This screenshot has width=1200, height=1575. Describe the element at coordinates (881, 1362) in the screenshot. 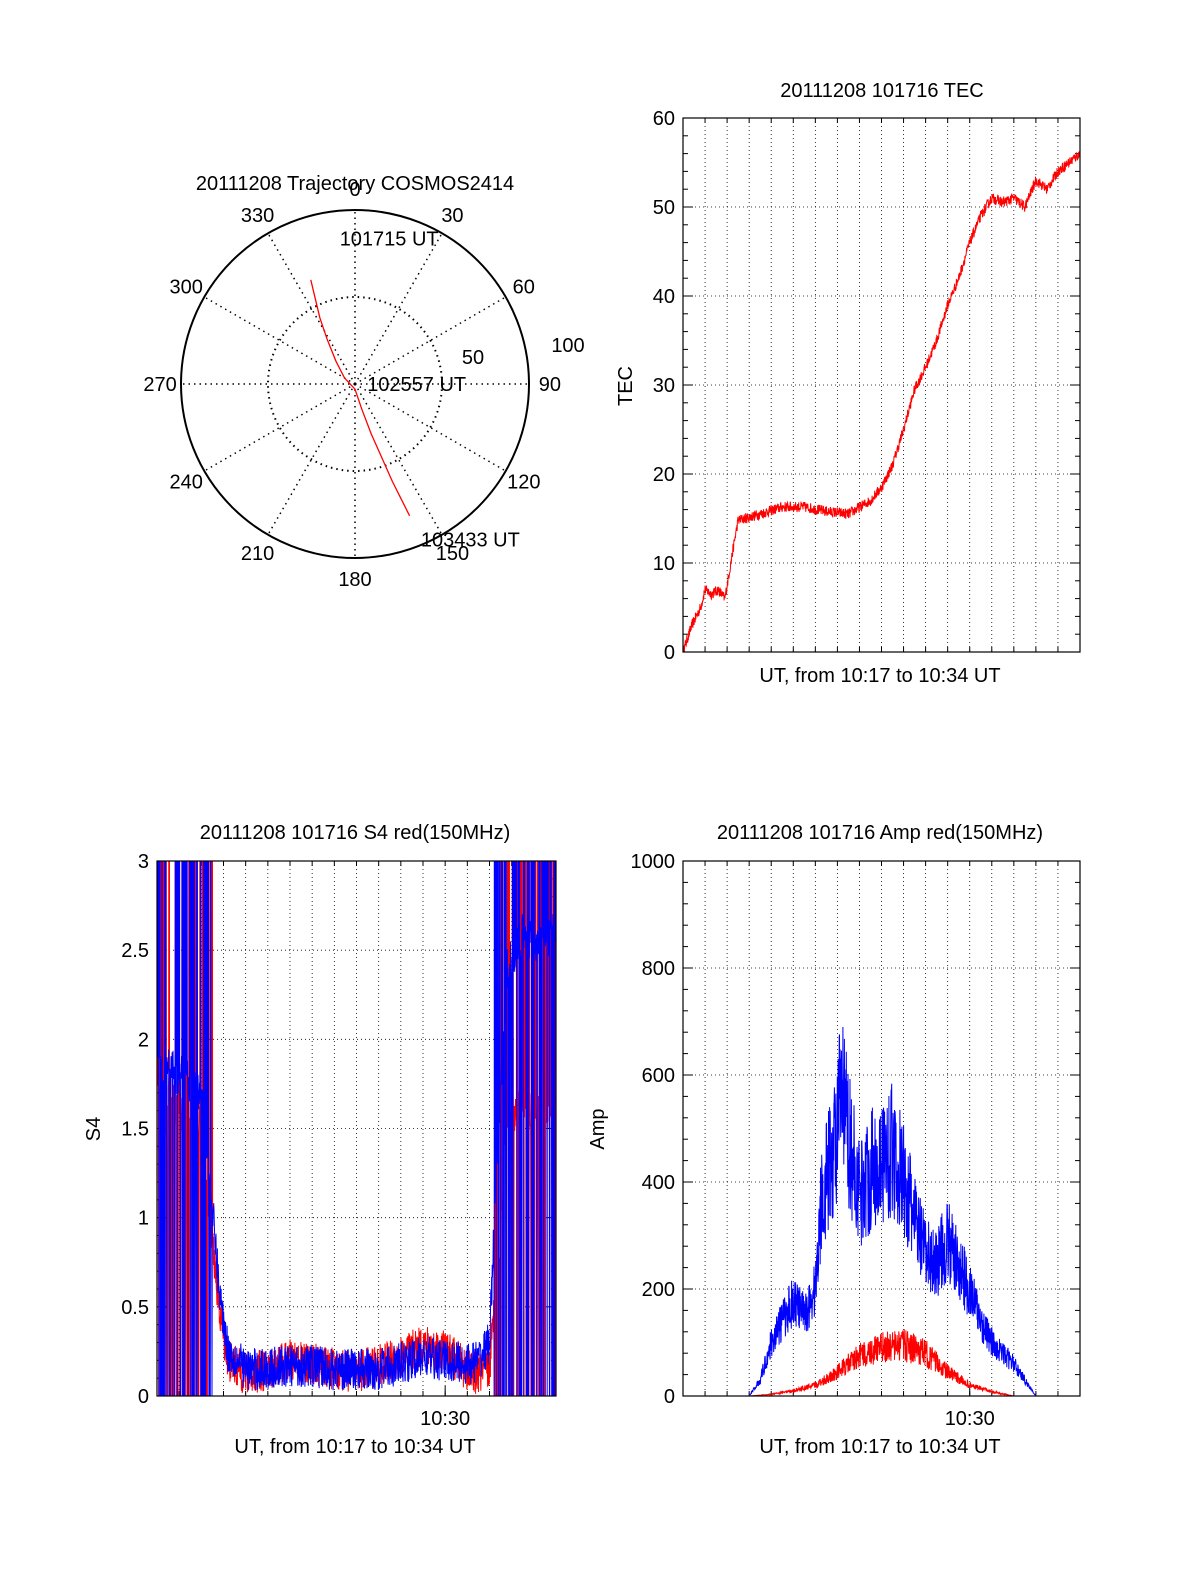

I see `amp-series-red` at that location.